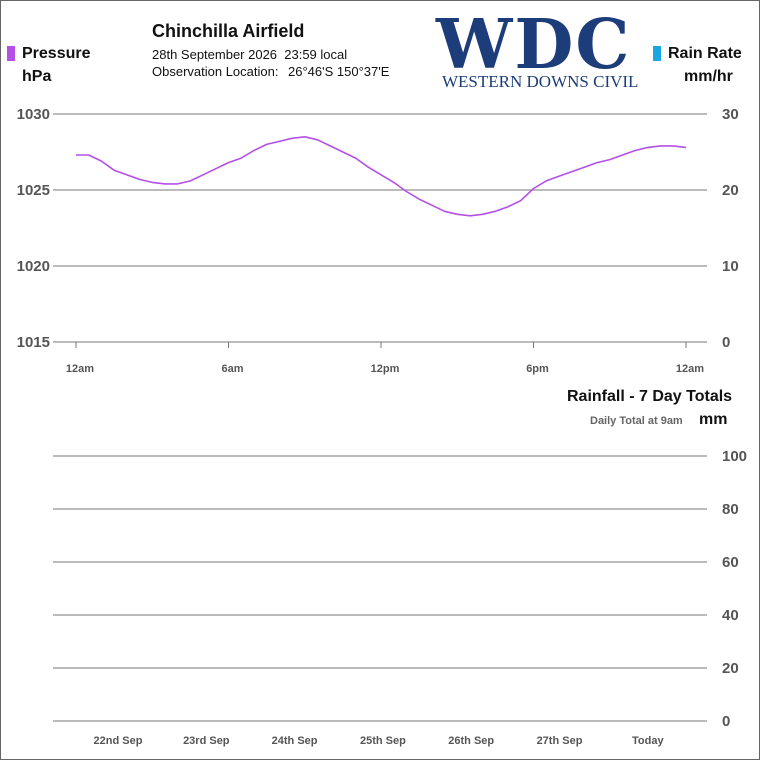  What do you see at coordinates (37, 76) in the screenshot?
I see `pressure-unit-label: hPa` at bounding box center [37, 76].